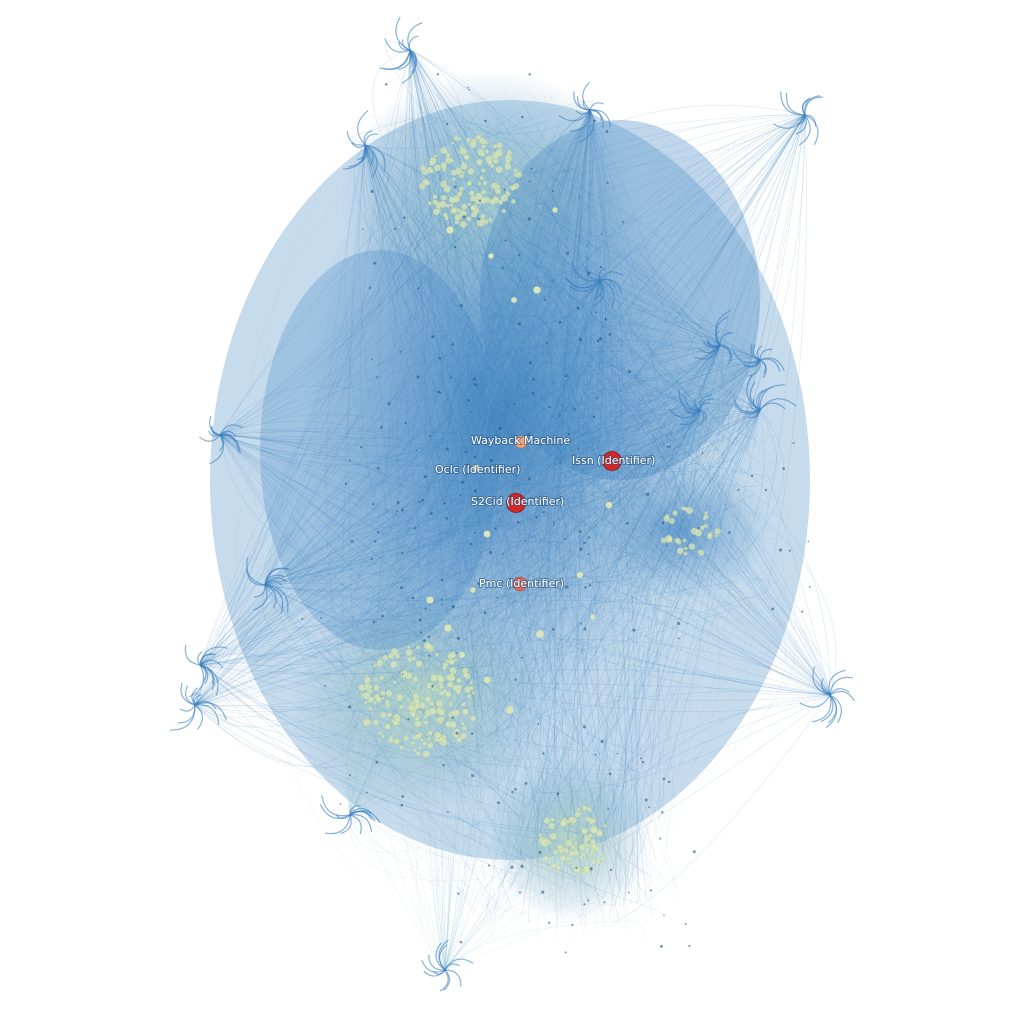 The width and height of the screenshot is (1024, 1024). I want to click on pmc-label: Pmc (Identifier), so click(521, 583).